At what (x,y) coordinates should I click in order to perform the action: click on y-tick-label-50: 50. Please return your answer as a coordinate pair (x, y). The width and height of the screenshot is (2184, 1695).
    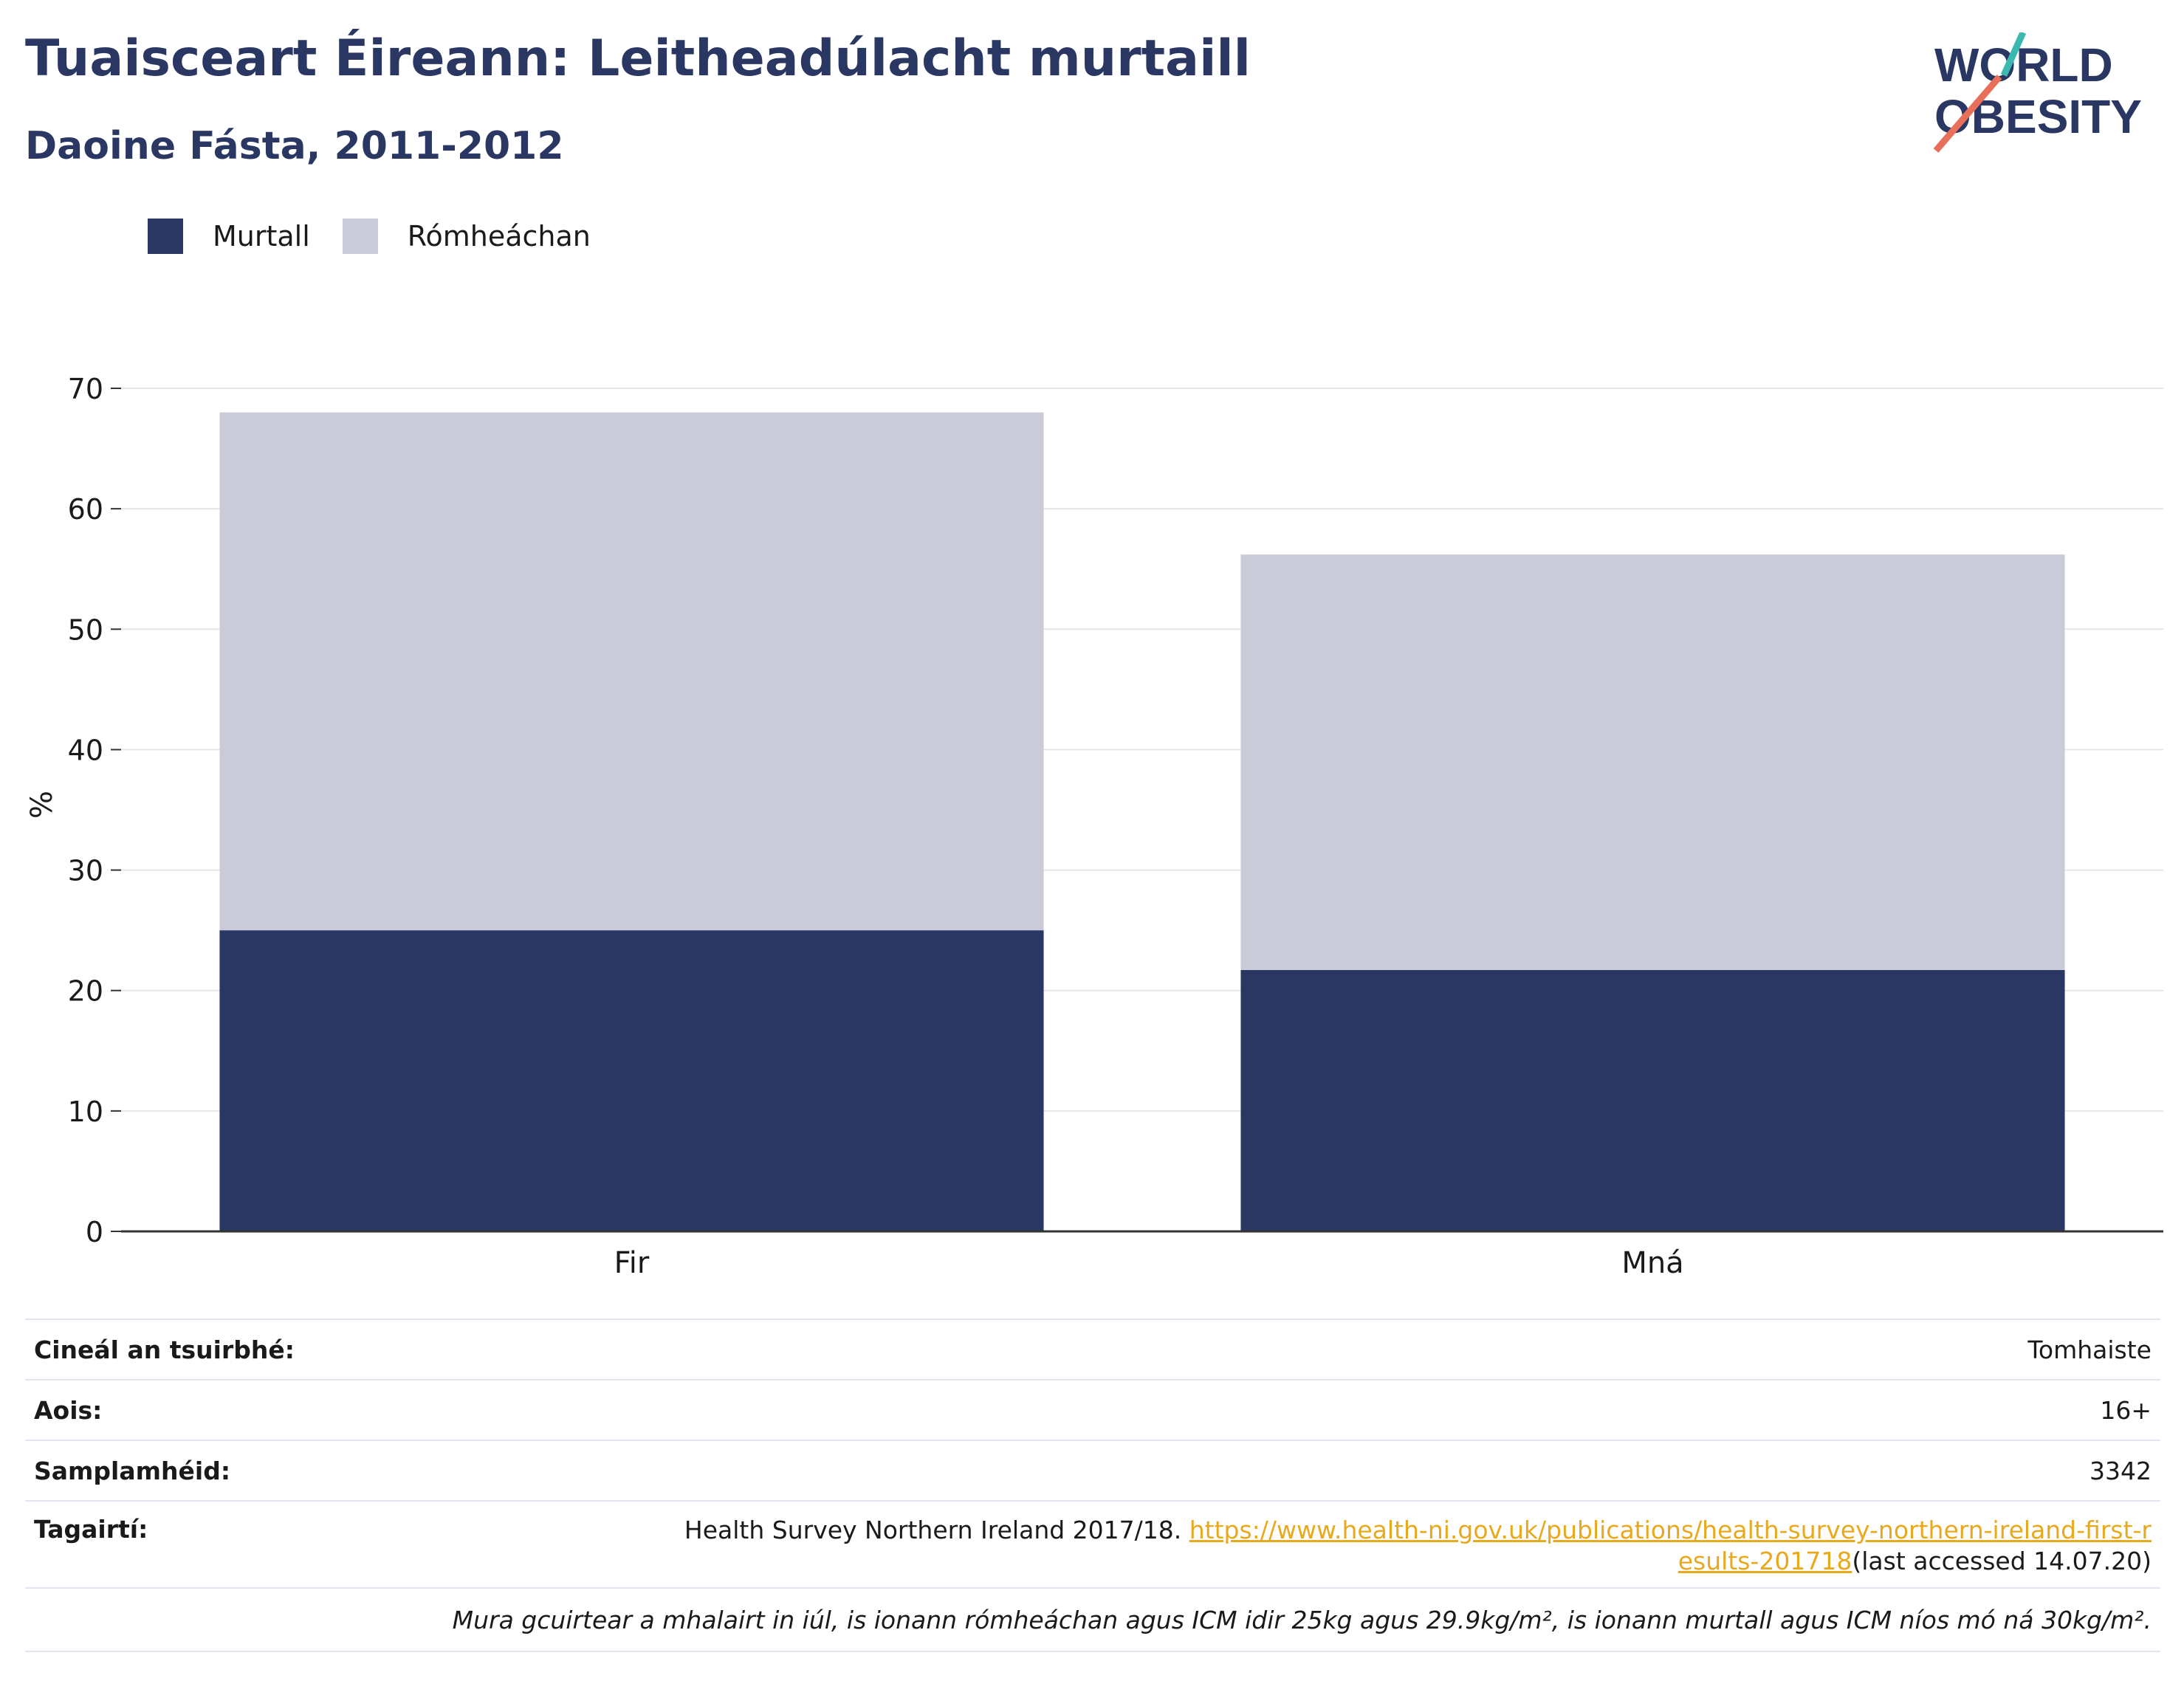
    Looking at the image, I should click on (85, 629).